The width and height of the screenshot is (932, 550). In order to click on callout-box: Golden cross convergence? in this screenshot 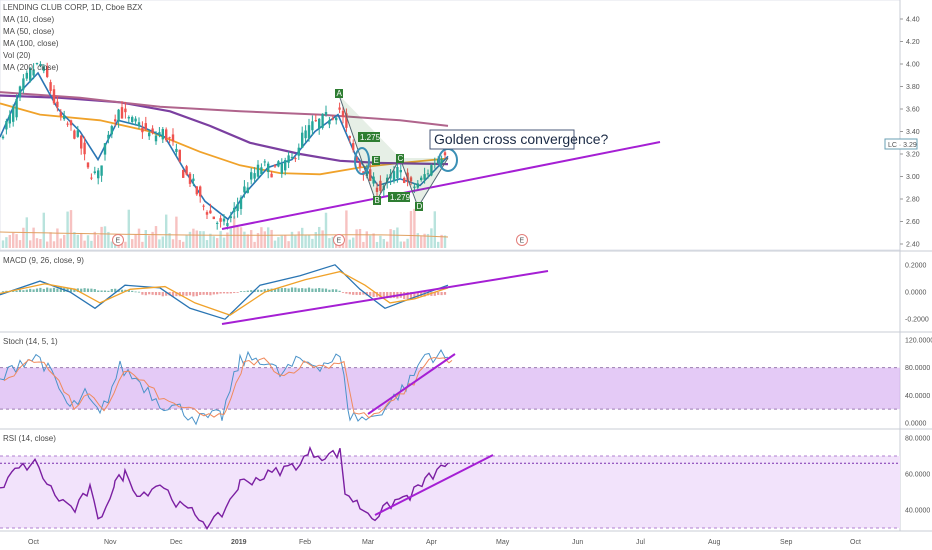, I will do `click(519, 139)`.